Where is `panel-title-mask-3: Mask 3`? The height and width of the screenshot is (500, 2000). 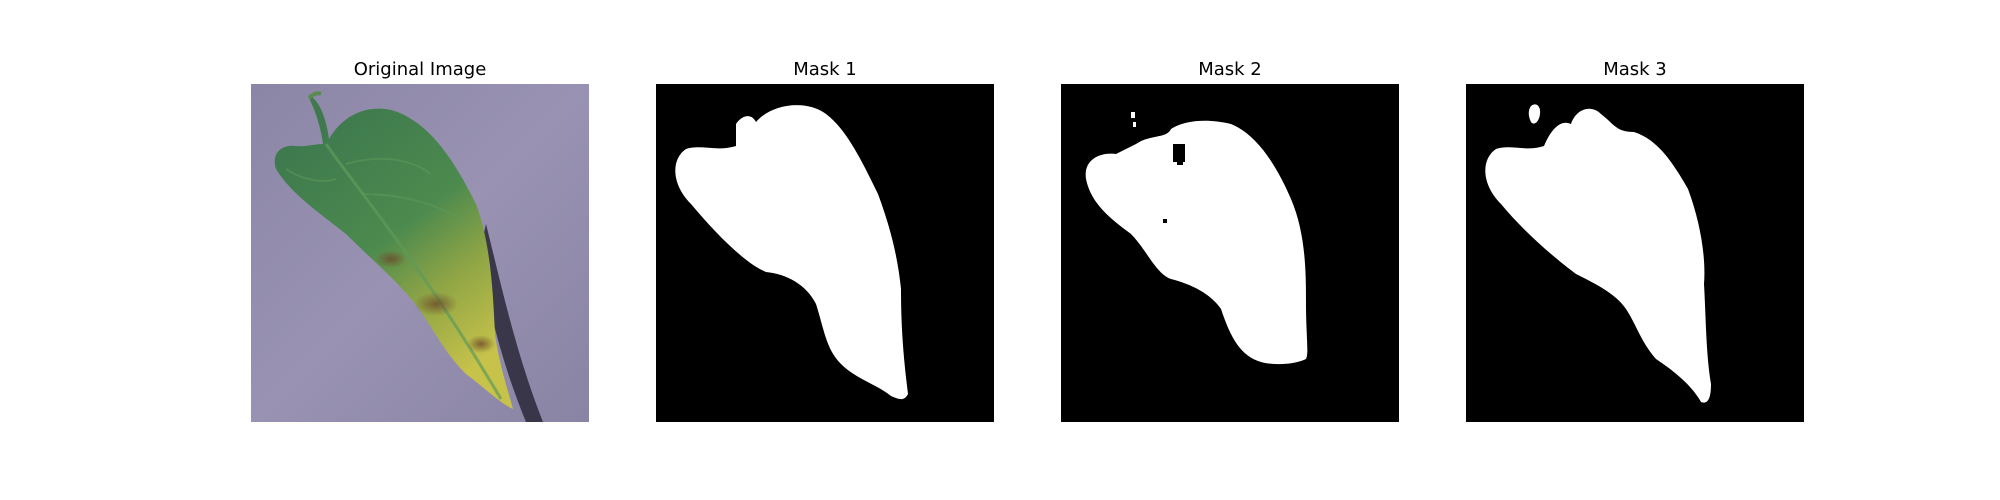
panel-title-mask-3: Mask 3 is located at coordinates (1635, 69).